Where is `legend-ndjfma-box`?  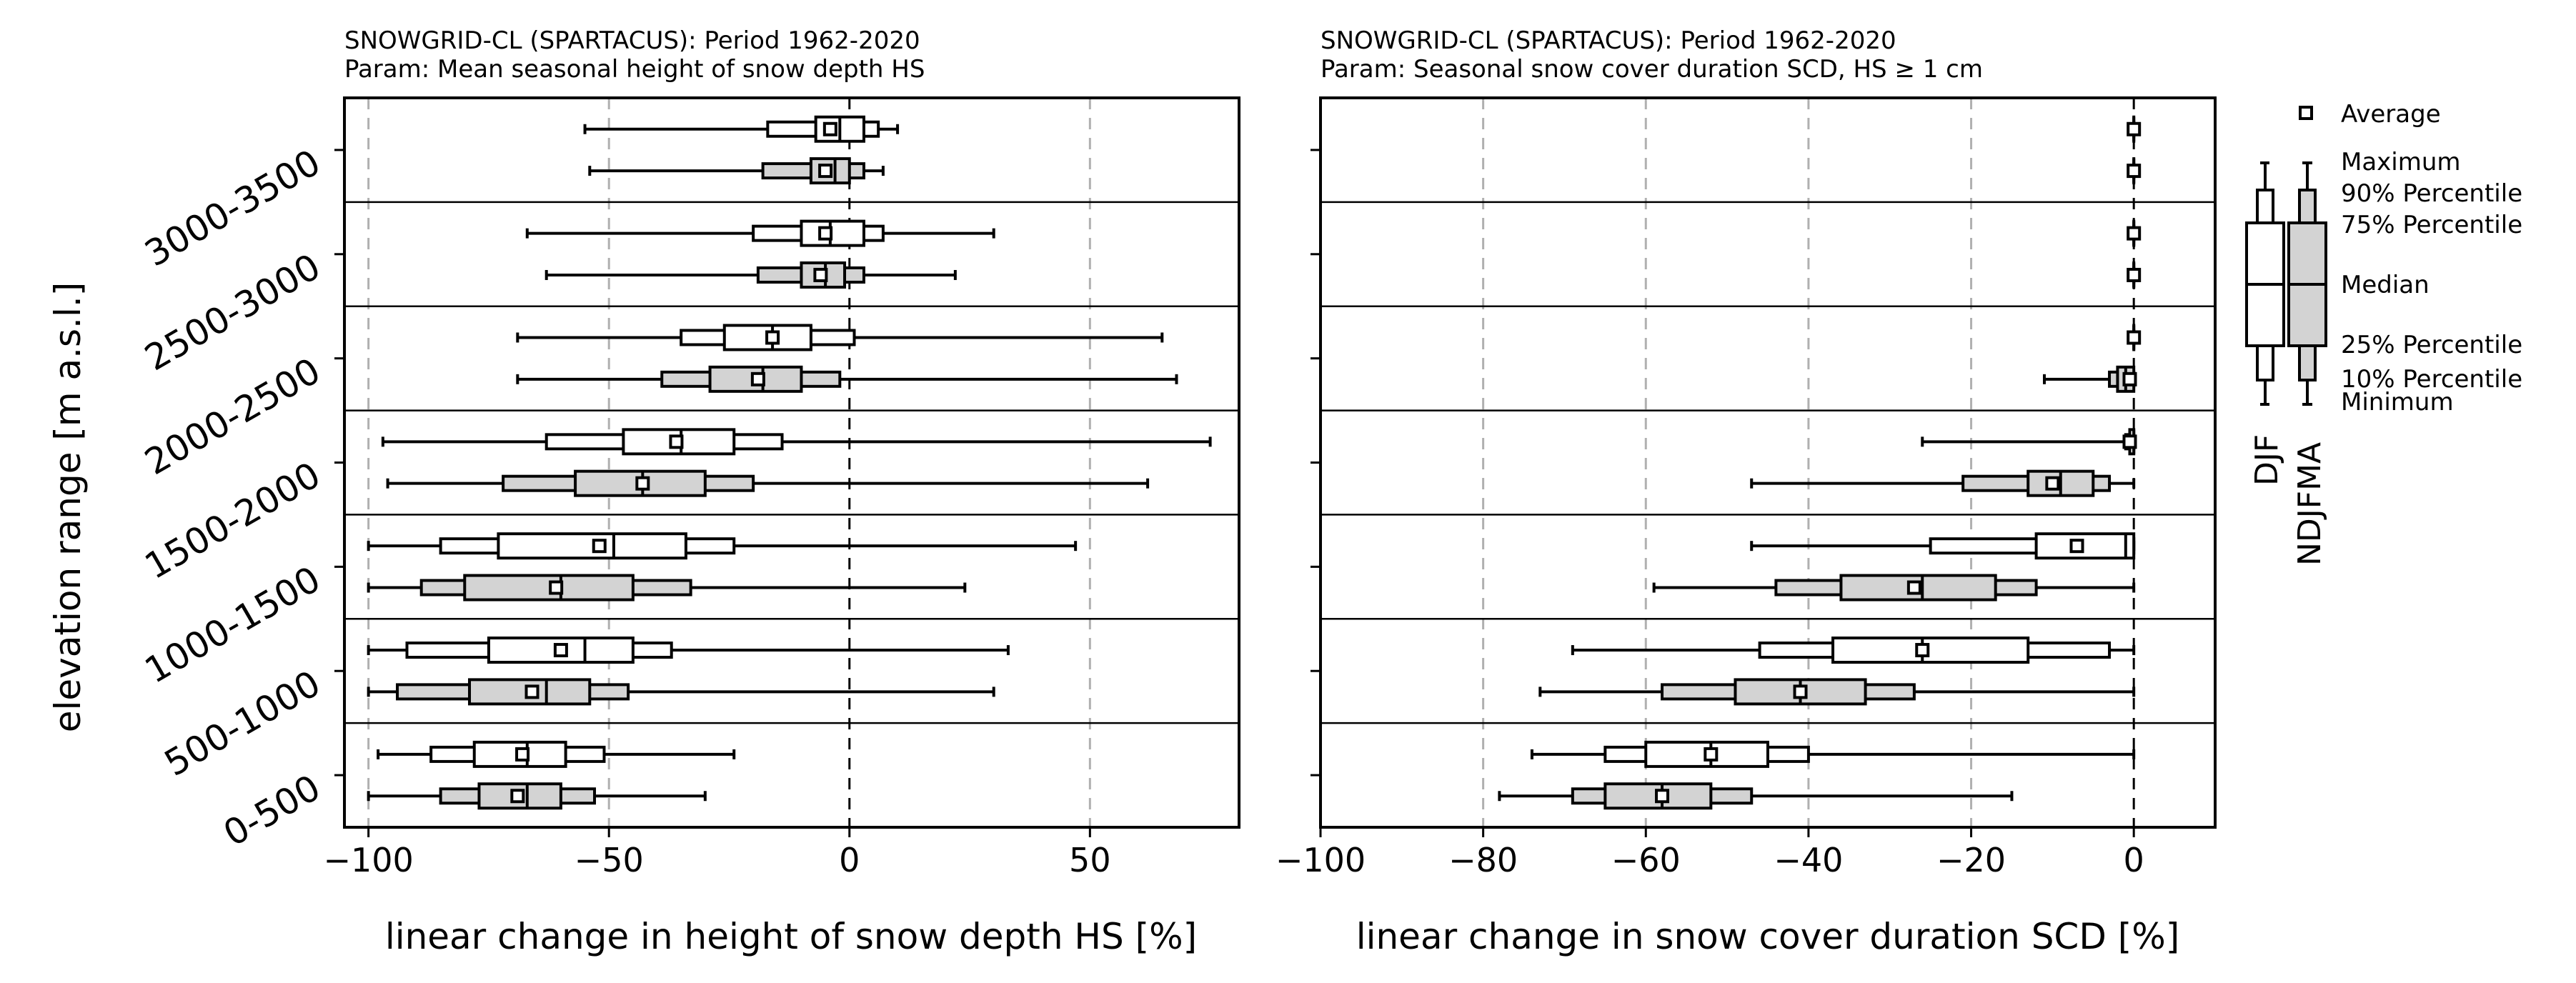
legend-ndjfma-box is located at coordinates (2307, 283).